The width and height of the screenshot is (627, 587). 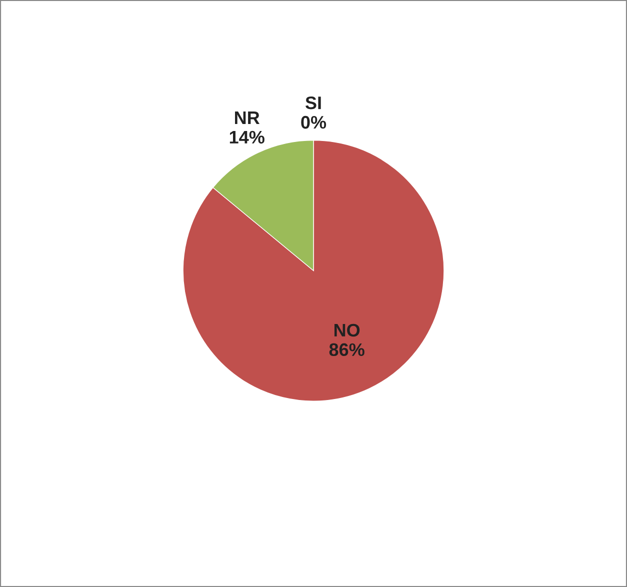 I want to click on category-label: SI, so click(x=313, y=103).